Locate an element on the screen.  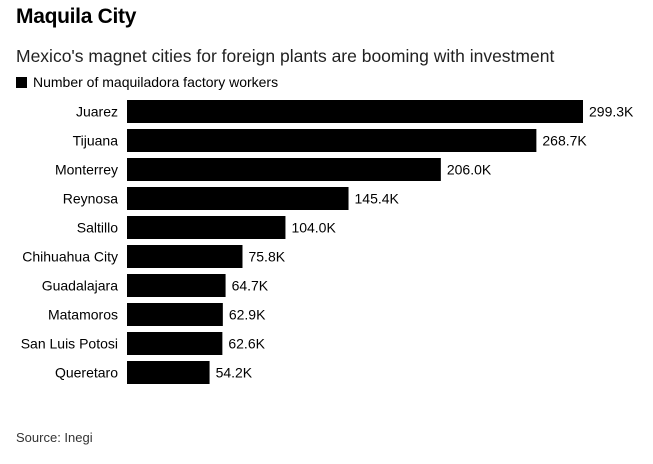
category-label-saltillo: Saltillo is located at coordinates (97, 228).